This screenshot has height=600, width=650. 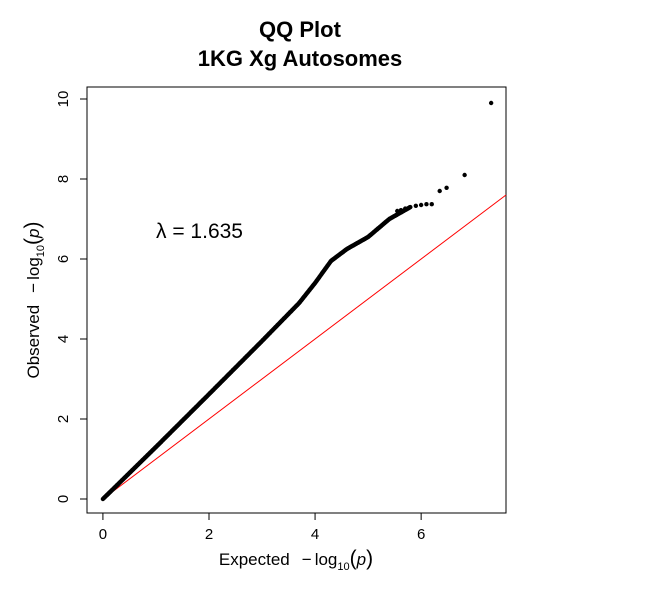 What do you see at coordinates (63, 179) in the screenshot?
I see `y-tick-label: 8` at bounding box center [63, 179].